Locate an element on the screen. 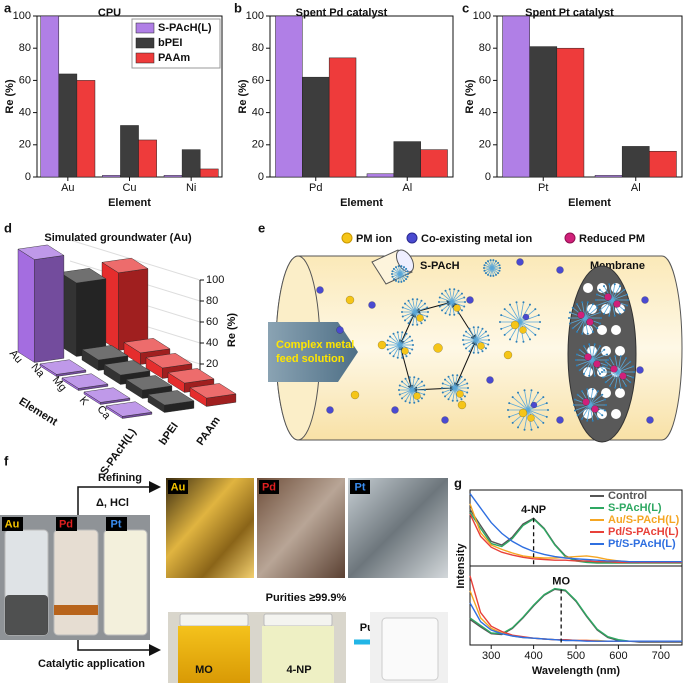 The height and width of the screenshot is (683, 685). x-tick-label: 400 is located at coordinates (533, 656).